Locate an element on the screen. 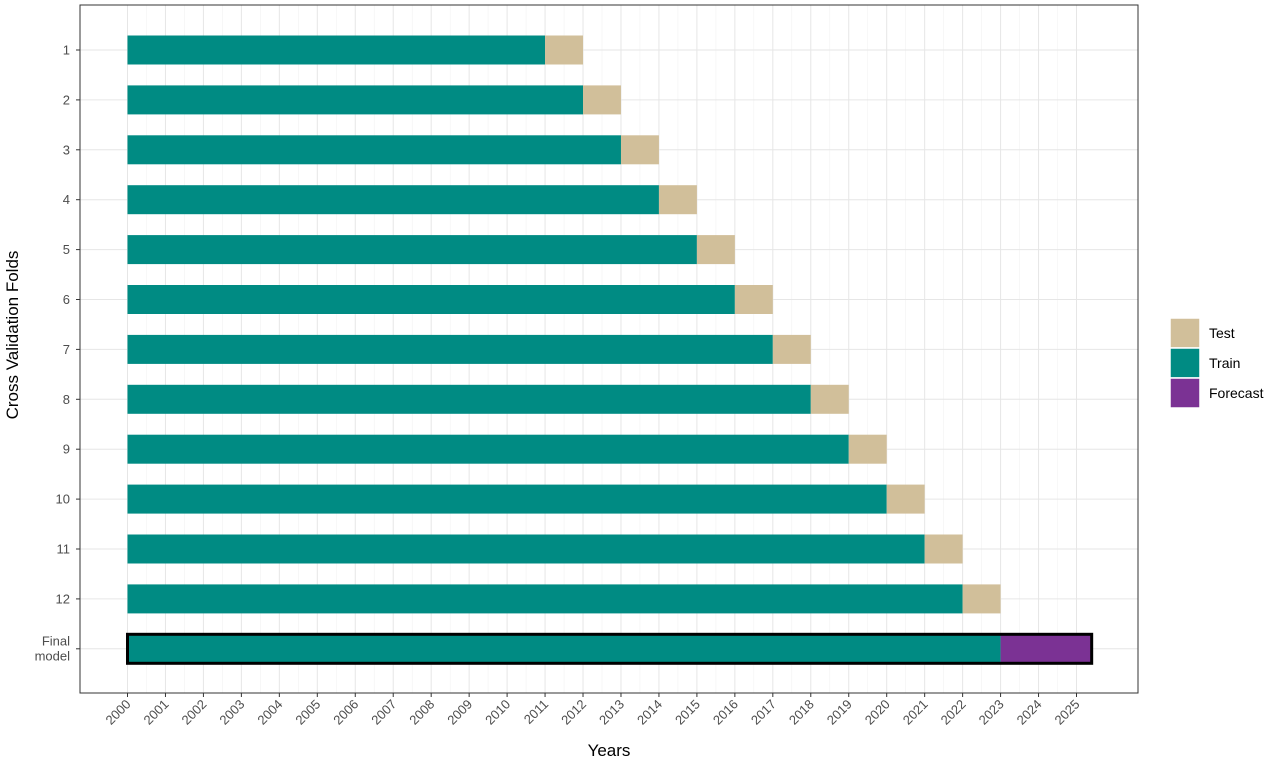 The image size is (1280, 765). legend-key-forecast is located at coordinates (1185, 393).